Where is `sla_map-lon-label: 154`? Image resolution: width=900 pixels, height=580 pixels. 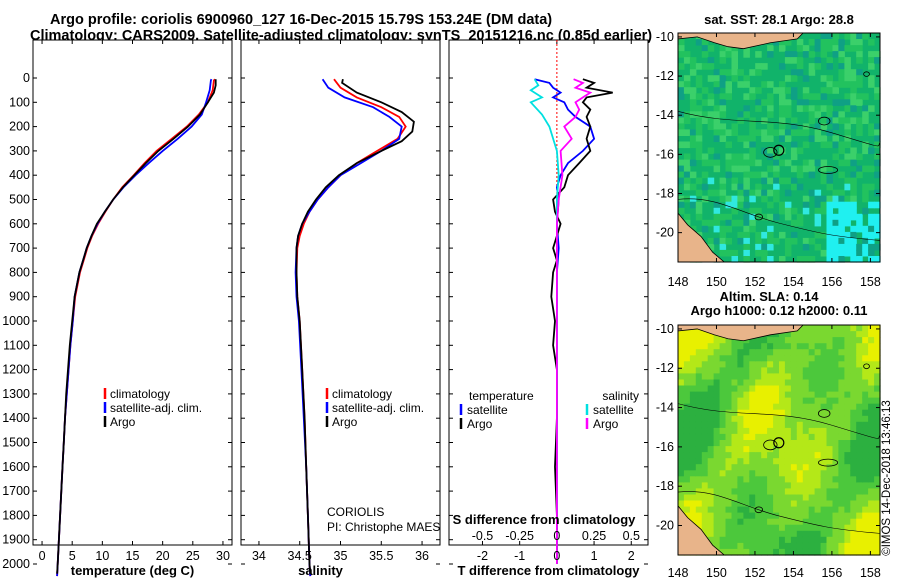 sla_map-lon-label: 154 is located at coordinates (793, 573).